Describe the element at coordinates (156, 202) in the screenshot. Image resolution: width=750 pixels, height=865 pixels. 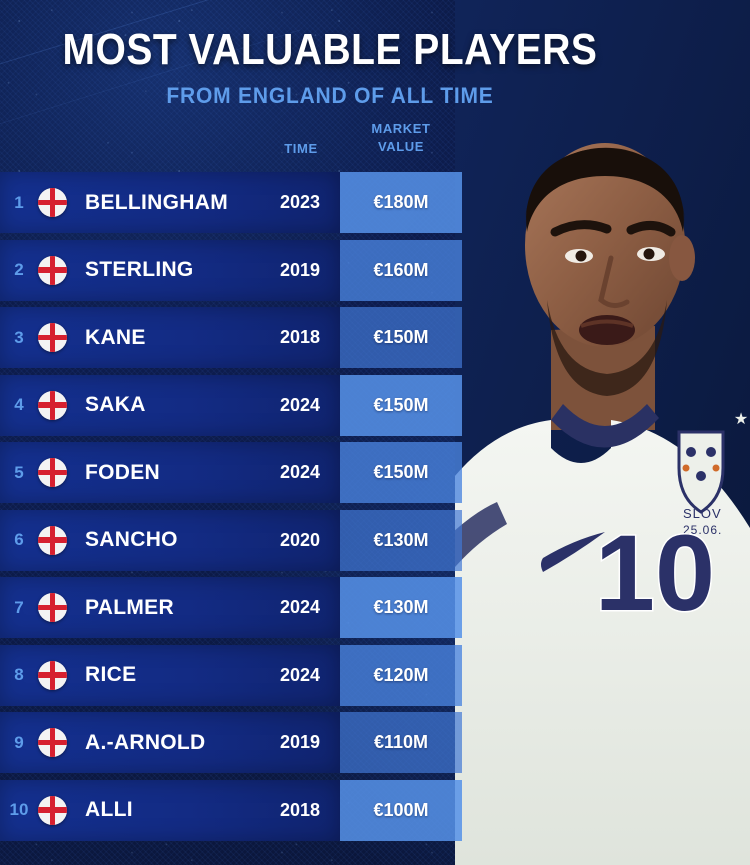
I see `player-name: BELLINGHAM` at that location.